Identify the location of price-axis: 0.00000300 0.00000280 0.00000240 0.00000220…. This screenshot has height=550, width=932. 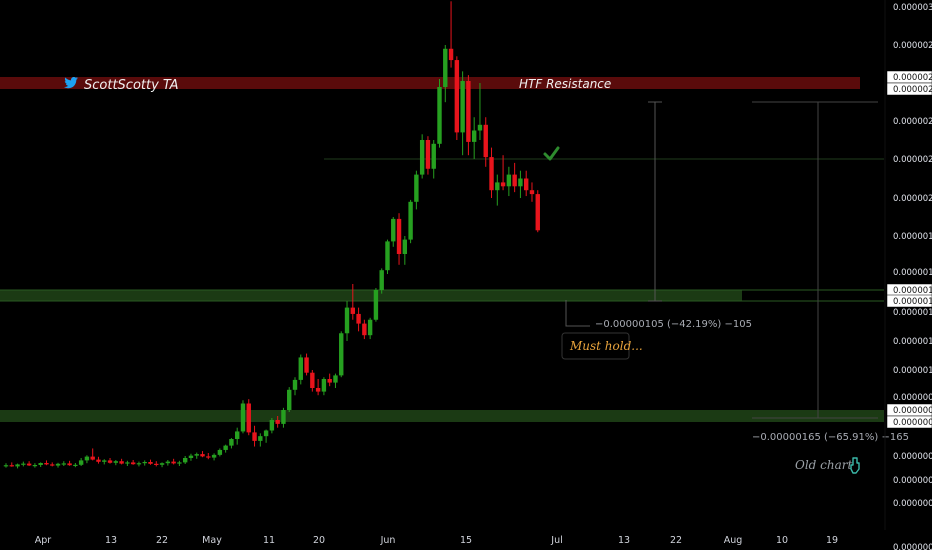
(908, 275).